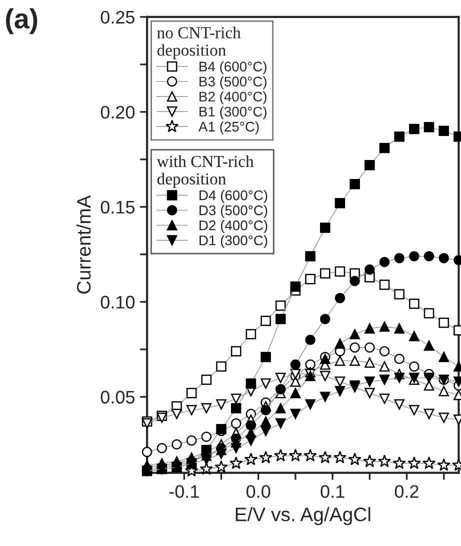 The width and height of the screenshot is (461, 546). Describe the element at coordinates (117, 397) in the screenshot. I see `y-tick-label: 0.05` at that location.